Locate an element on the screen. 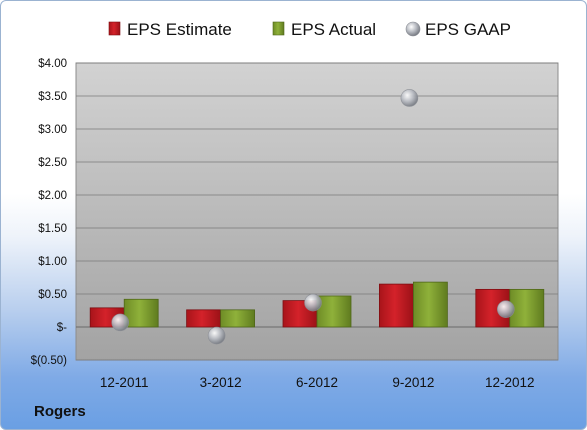 This screenshot has width=587, height=430. y-tick-label: $4.00 is located at coordinates (52, 64).